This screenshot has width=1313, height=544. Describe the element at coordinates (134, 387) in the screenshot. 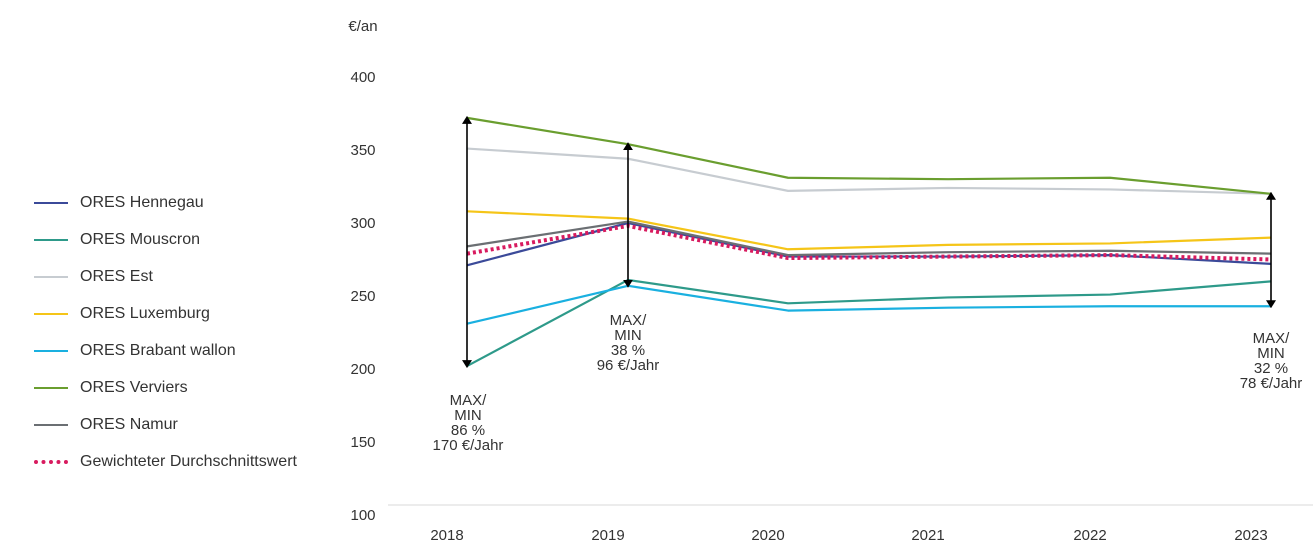

I see `legend-label: ORES Verviers` at that location.